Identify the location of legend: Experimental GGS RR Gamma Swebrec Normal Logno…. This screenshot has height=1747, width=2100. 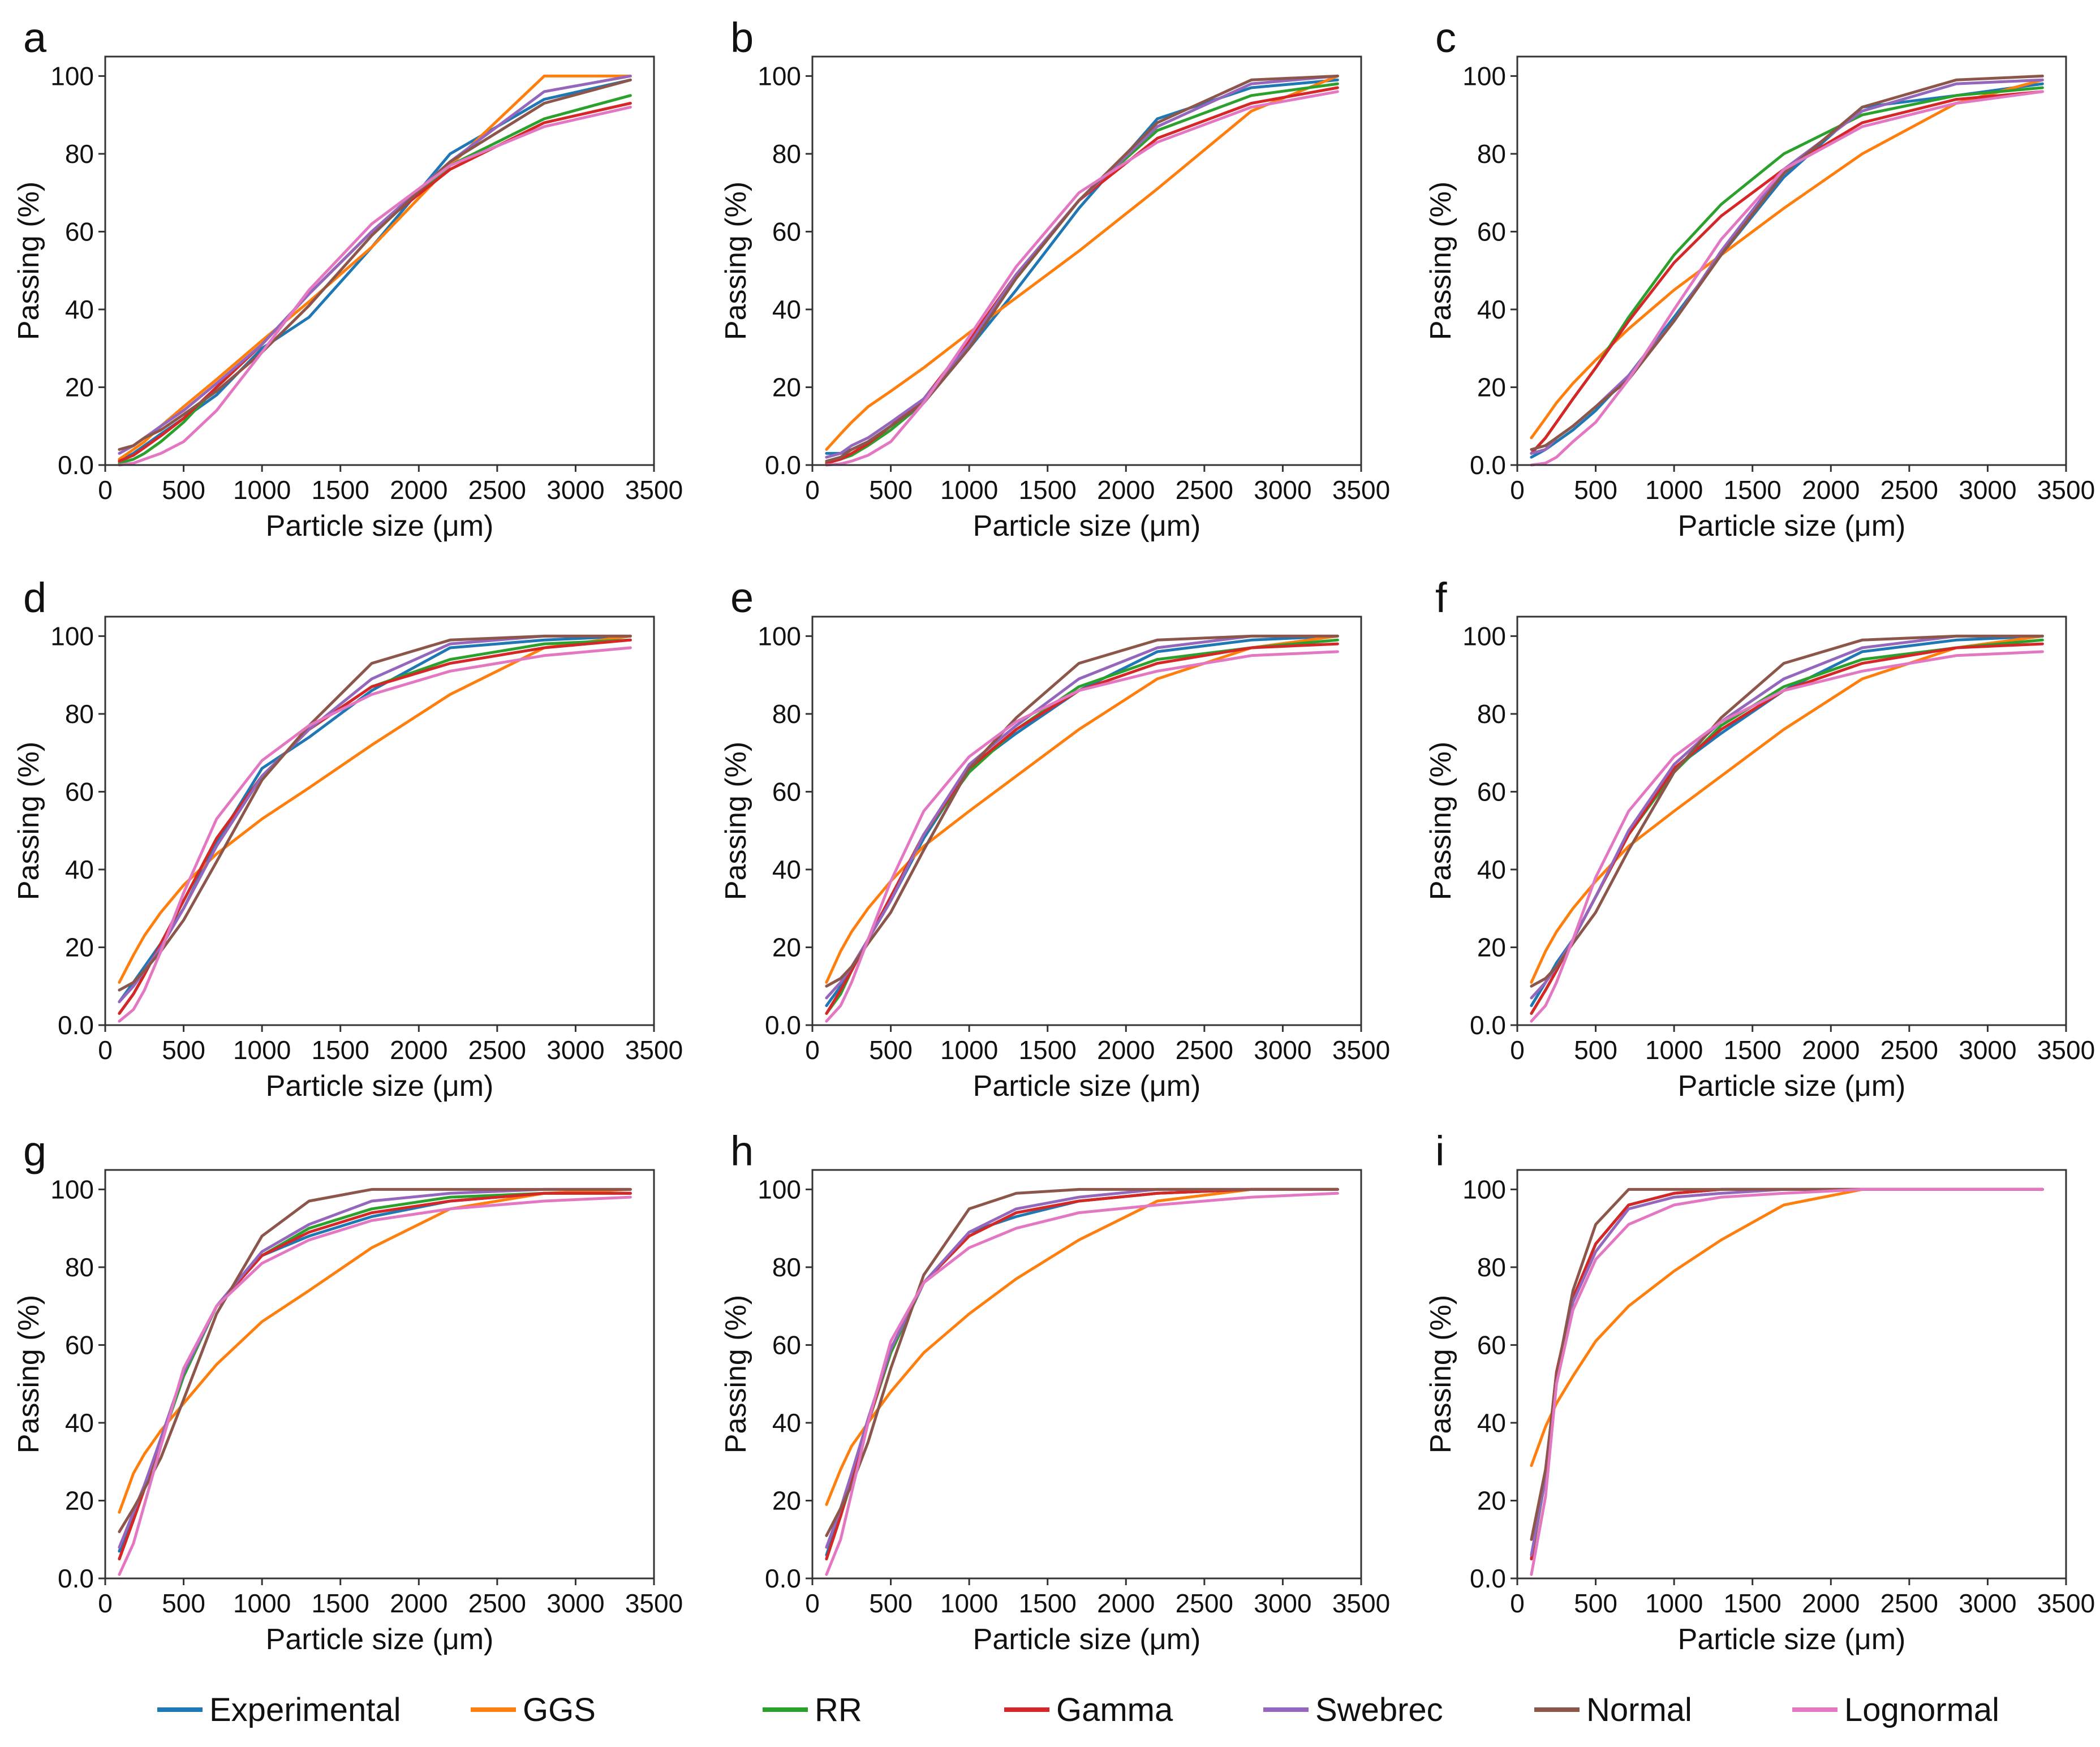
(1078, 1710).